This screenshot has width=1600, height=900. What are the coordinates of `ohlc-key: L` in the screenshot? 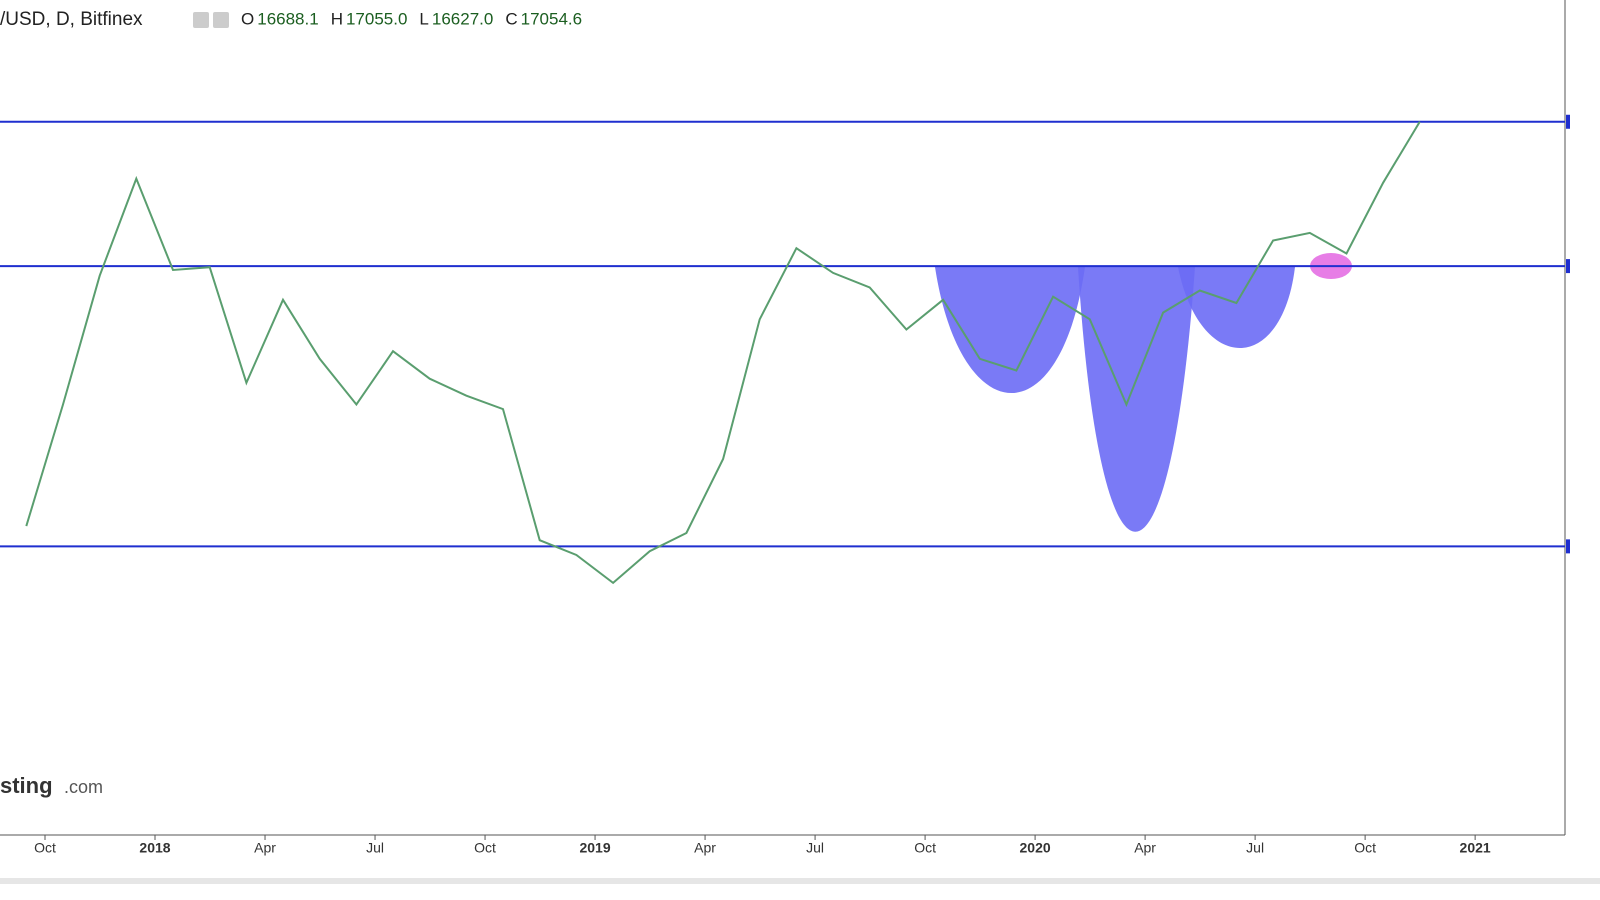 It's located at (423, 18).